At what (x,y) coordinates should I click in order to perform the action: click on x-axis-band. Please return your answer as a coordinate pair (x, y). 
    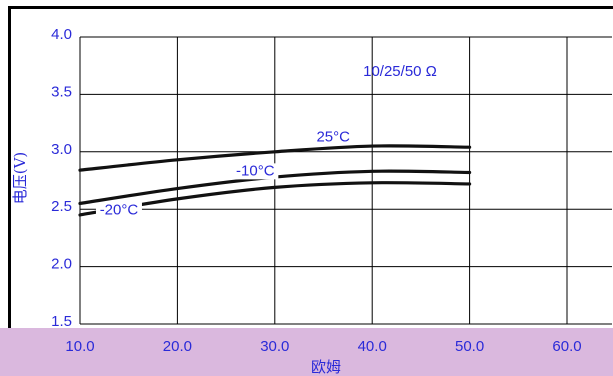
    Looking at the image, I should click on (306, 352).